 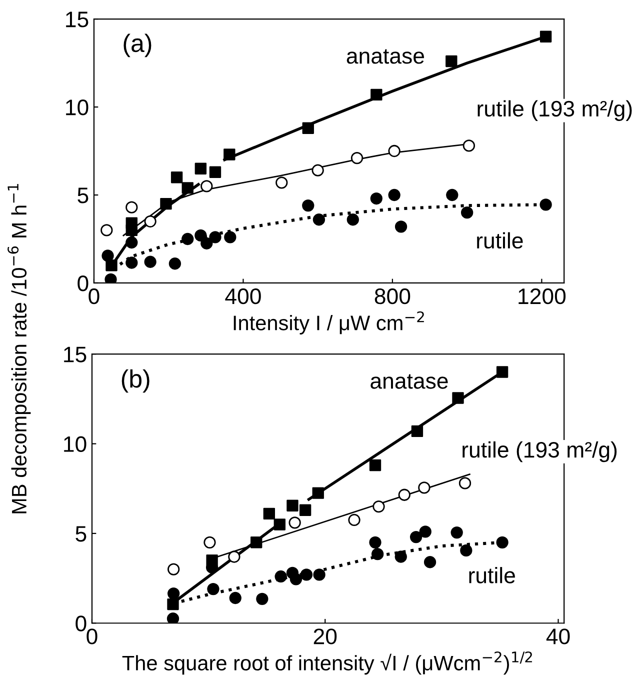 What do you see at coordinates (329, 322) in the screenshot?
I see `x-axis-title: Intensity I / μW cm$^{−2}$` at bounding box center [329, 322].